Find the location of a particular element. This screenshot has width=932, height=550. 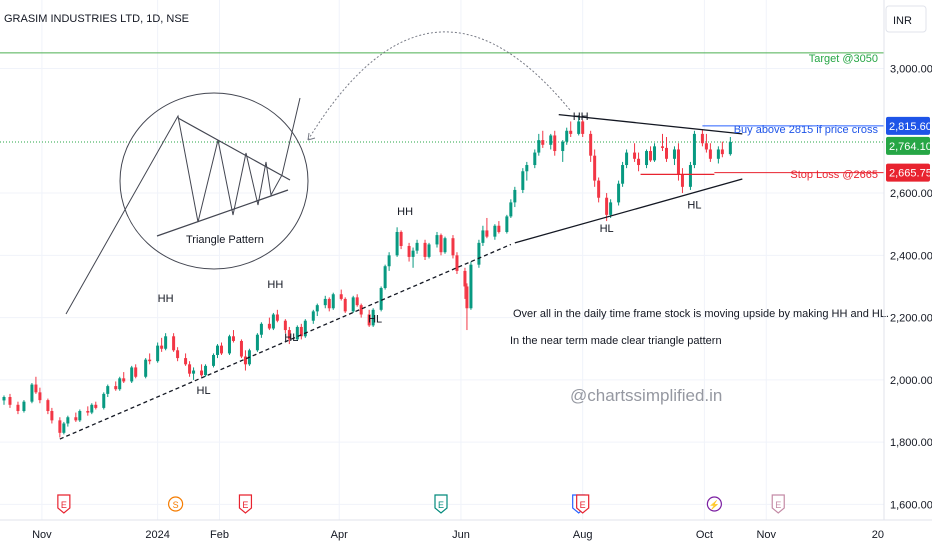

target-label: Target @3050 is located at coordinates (843, 59).